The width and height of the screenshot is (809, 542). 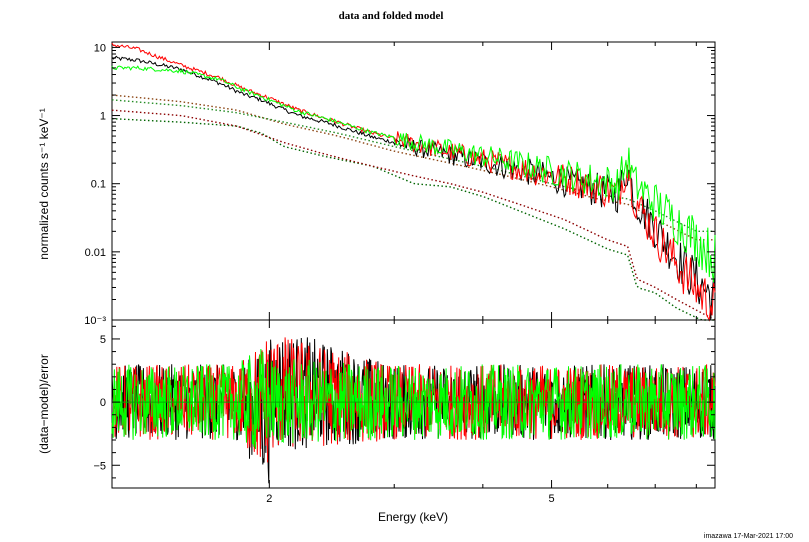 What do you see at coordinates (103, 403) in the screenshot?
I see `lower-y-tick-label: 0` at bounding box center [103, 403].